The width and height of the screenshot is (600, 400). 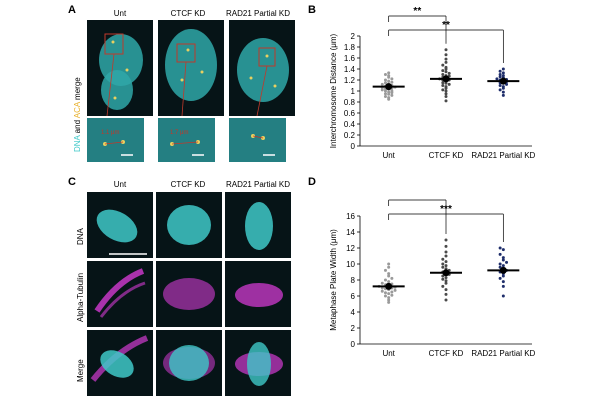 What do you see at coordinates (191, 72) in the screenshot?
I see `panel-a-ctcf-drawing` at bounding box center [191, 72].